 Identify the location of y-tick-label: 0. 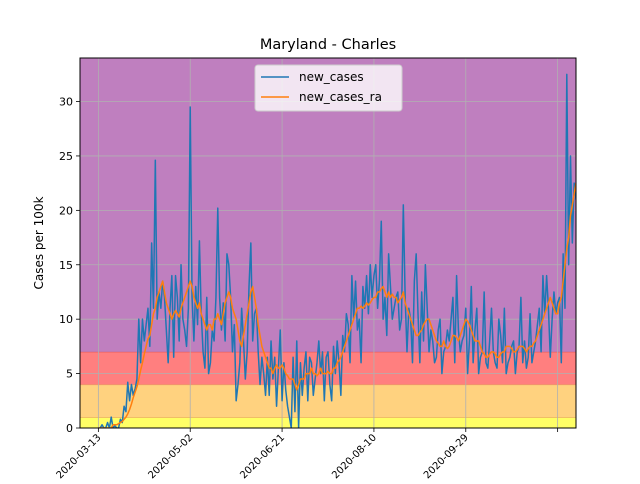
(69, 428).